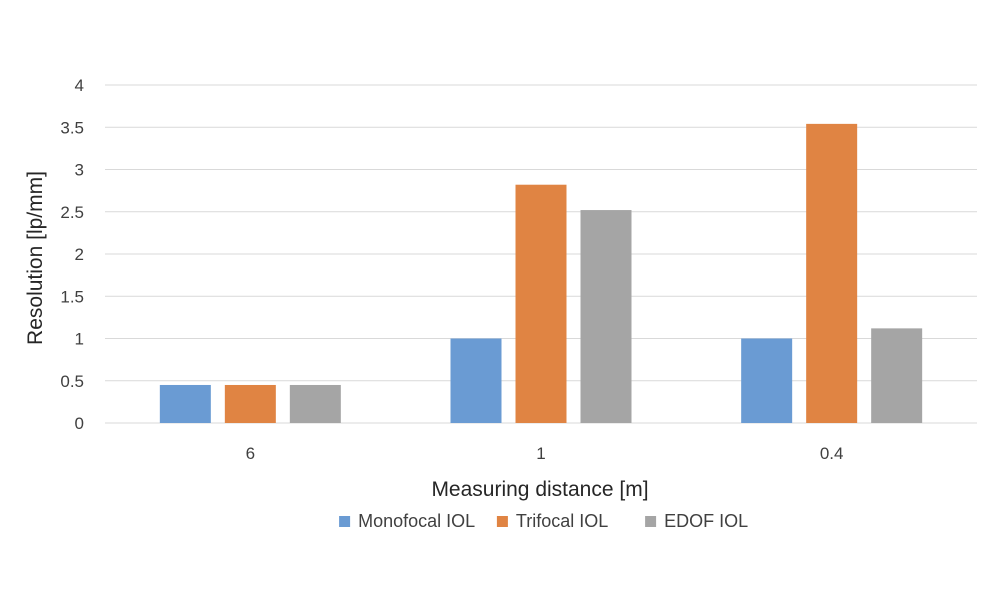 The width and height of the screenshot is (998, 590). I want to click on bar-edof-iol-0.4, so click(897, 375).